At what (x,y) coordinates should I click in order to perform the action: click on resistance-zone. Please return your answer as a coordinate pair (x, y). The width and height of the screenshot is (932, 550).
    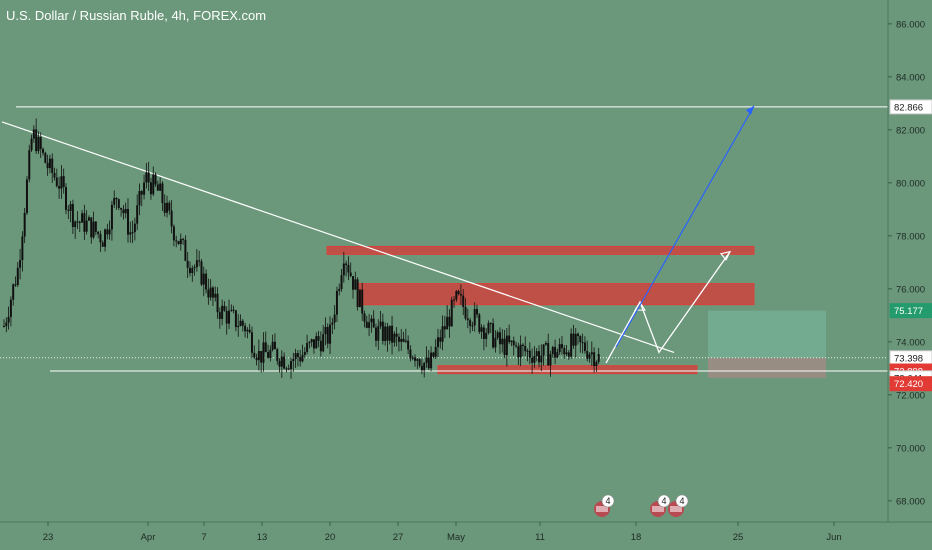
    Looking at the image, I should click on (540, 250).